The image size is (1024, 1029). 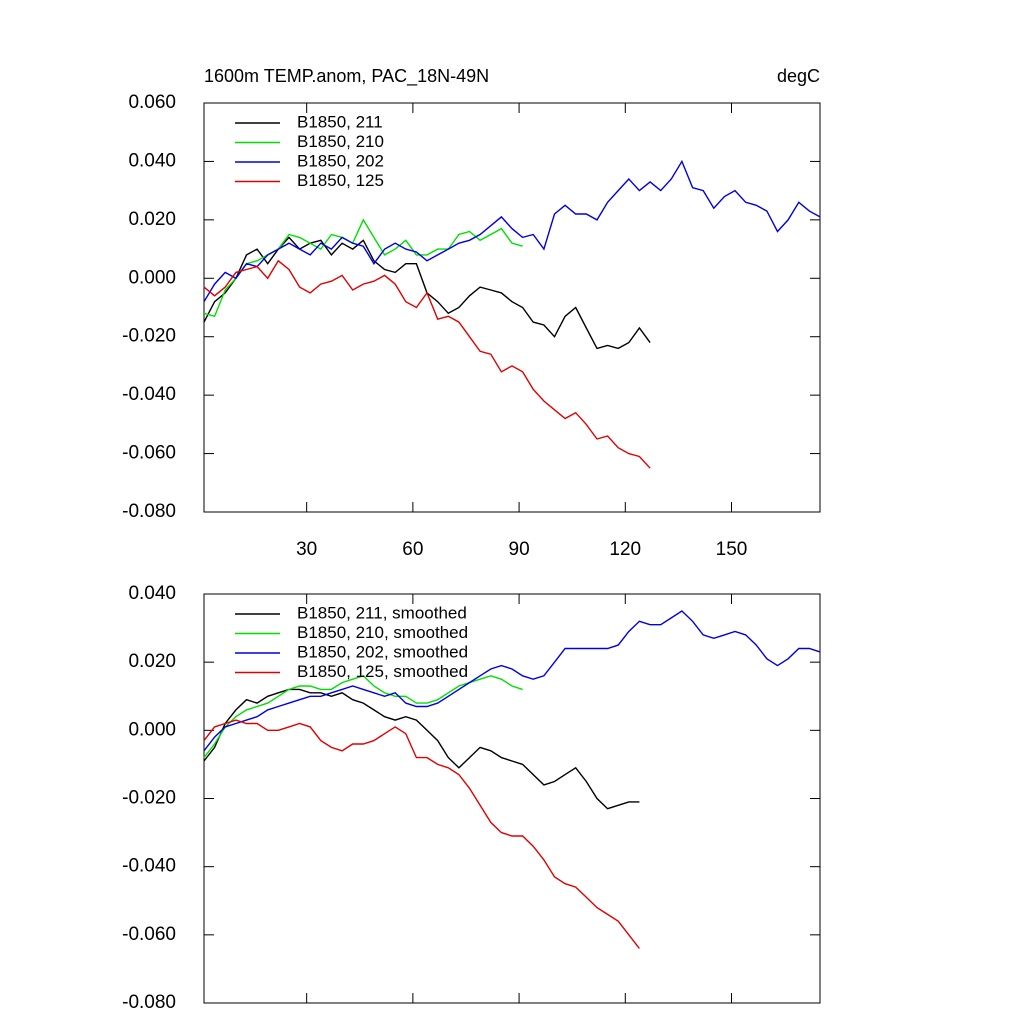 I want to click on legend-label: B1850, 125, smoothed, so click(x=382, y=671).